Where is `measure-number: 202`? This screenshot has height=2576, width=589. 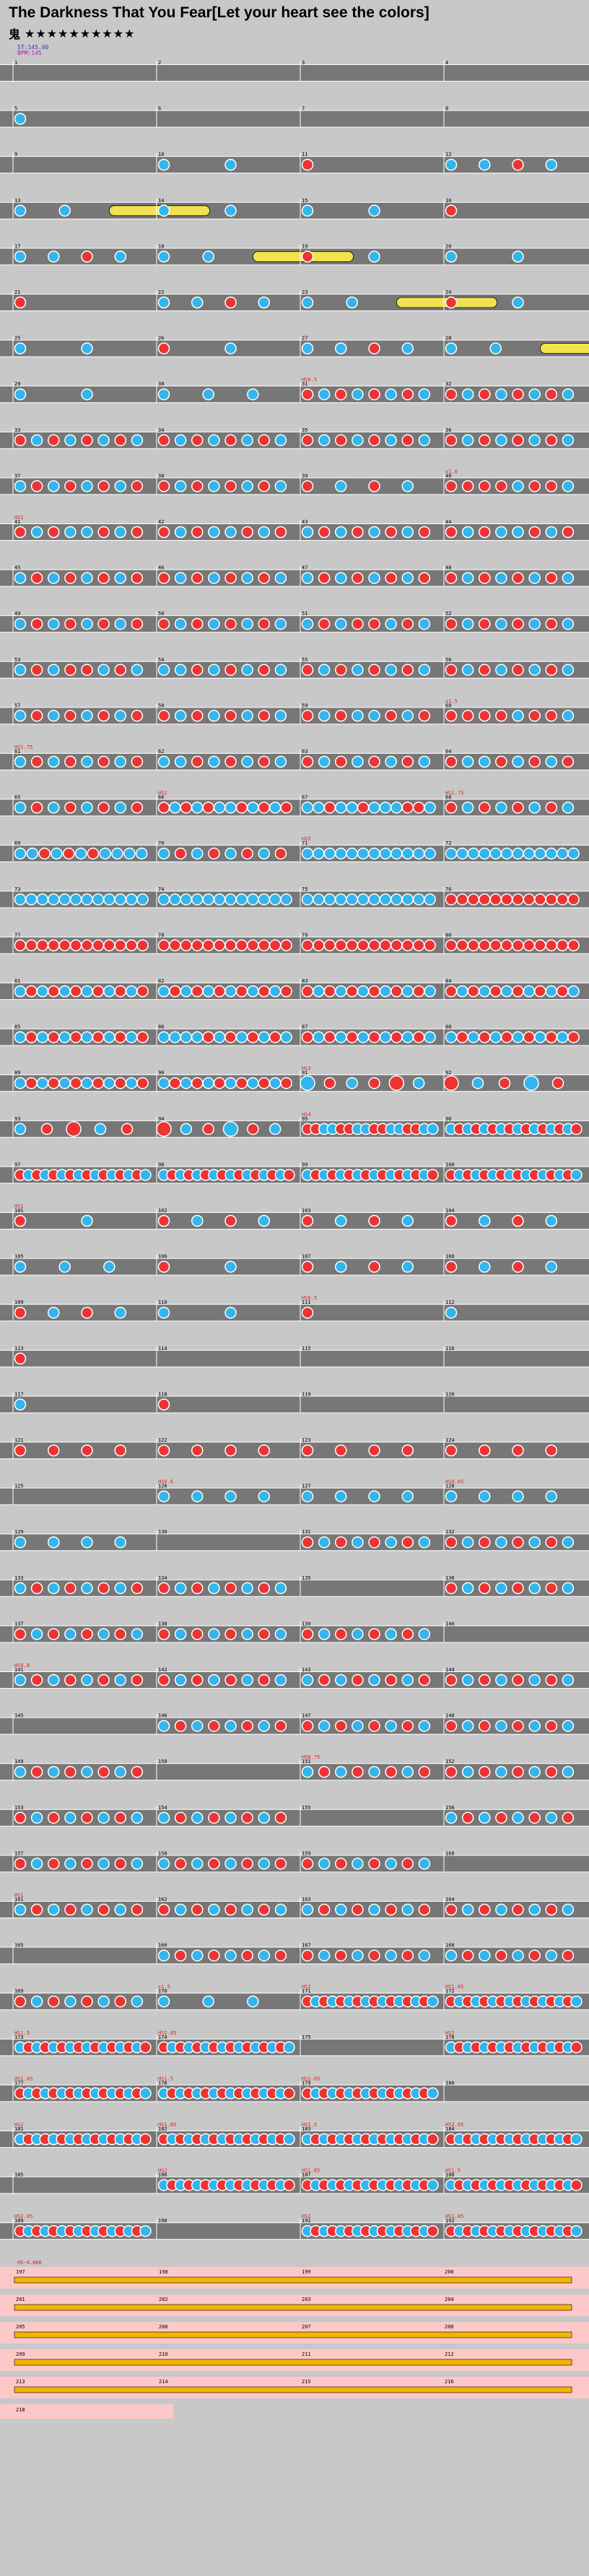 measure-number: 202 is located at coordinates (163, 2299).